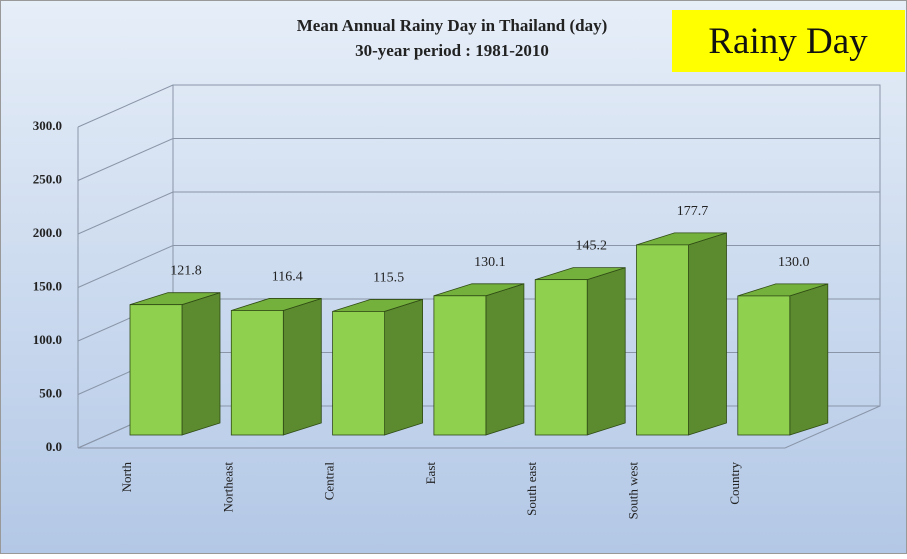 The image size is (907, 559). I want to click on value-label: 177.7, so click(693, 211).